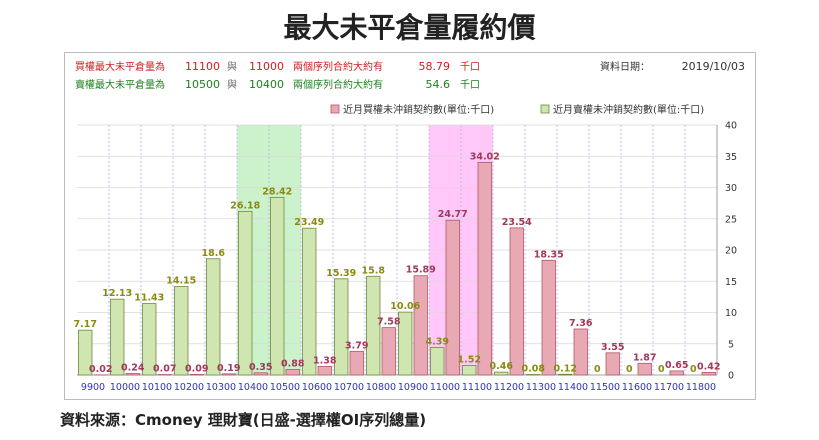 This screenshot has width=819, height=440. Describe the element at coordinates (85, 324) in the screenshot. I see `data-label-put: 7.17` at that location.